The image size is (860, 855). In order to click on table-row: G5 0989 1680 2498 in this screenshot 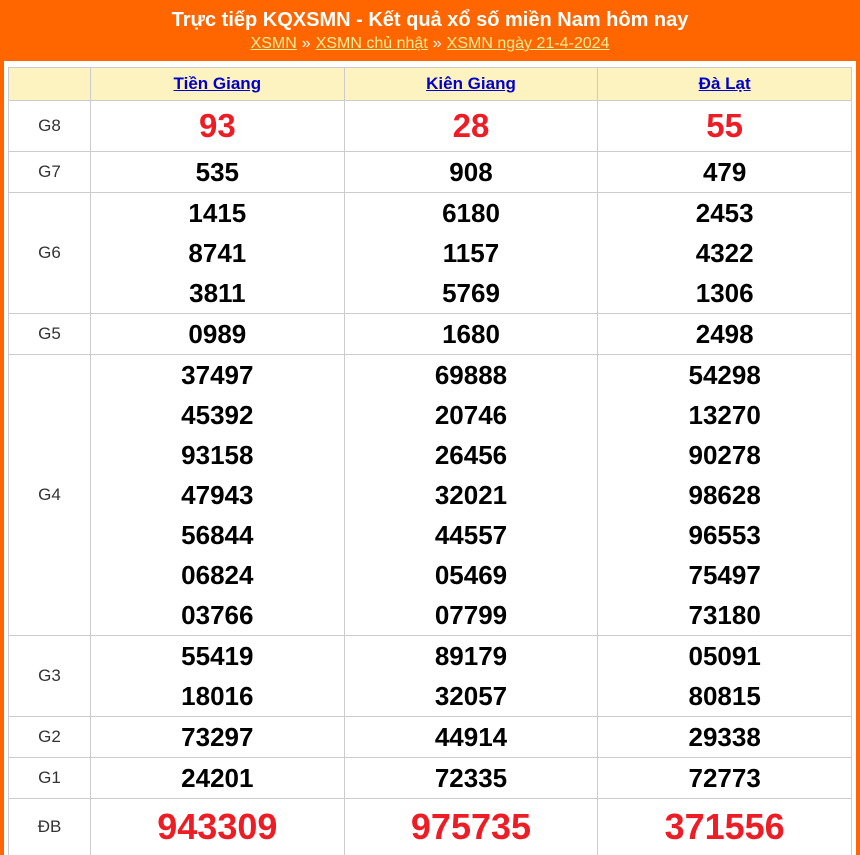, I will do `click(430, 334)`.